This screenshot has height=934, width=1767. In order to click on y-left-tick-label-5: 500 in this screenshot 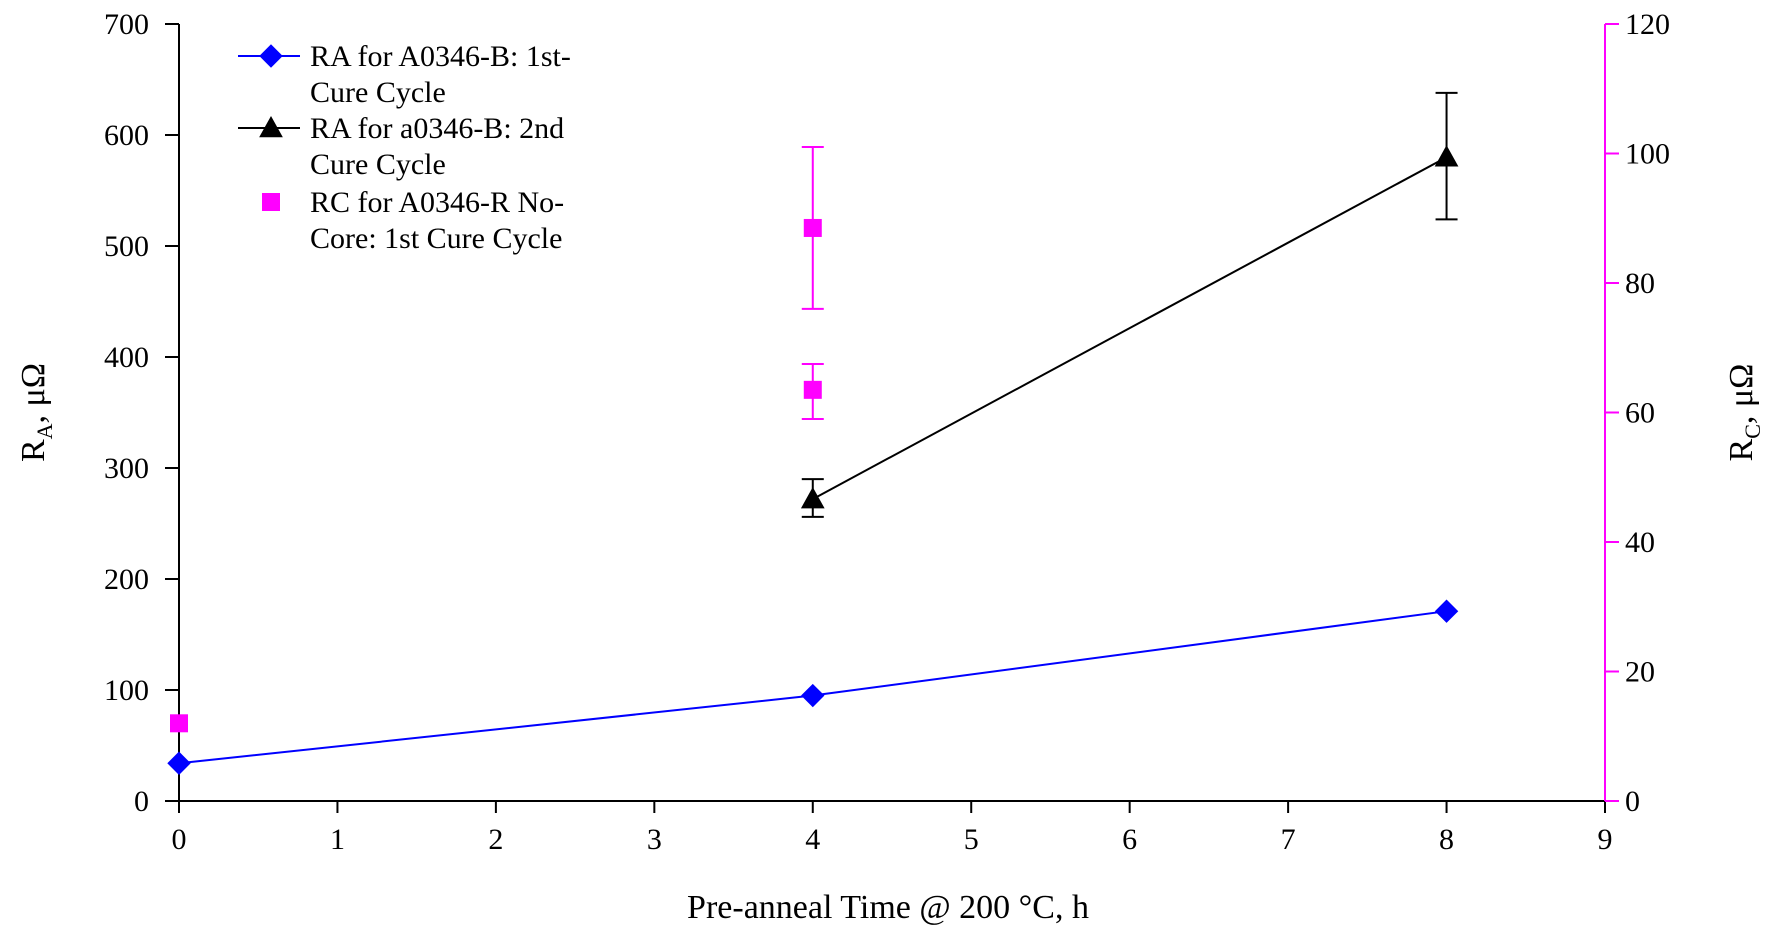, I will do `click(126, 246)`.